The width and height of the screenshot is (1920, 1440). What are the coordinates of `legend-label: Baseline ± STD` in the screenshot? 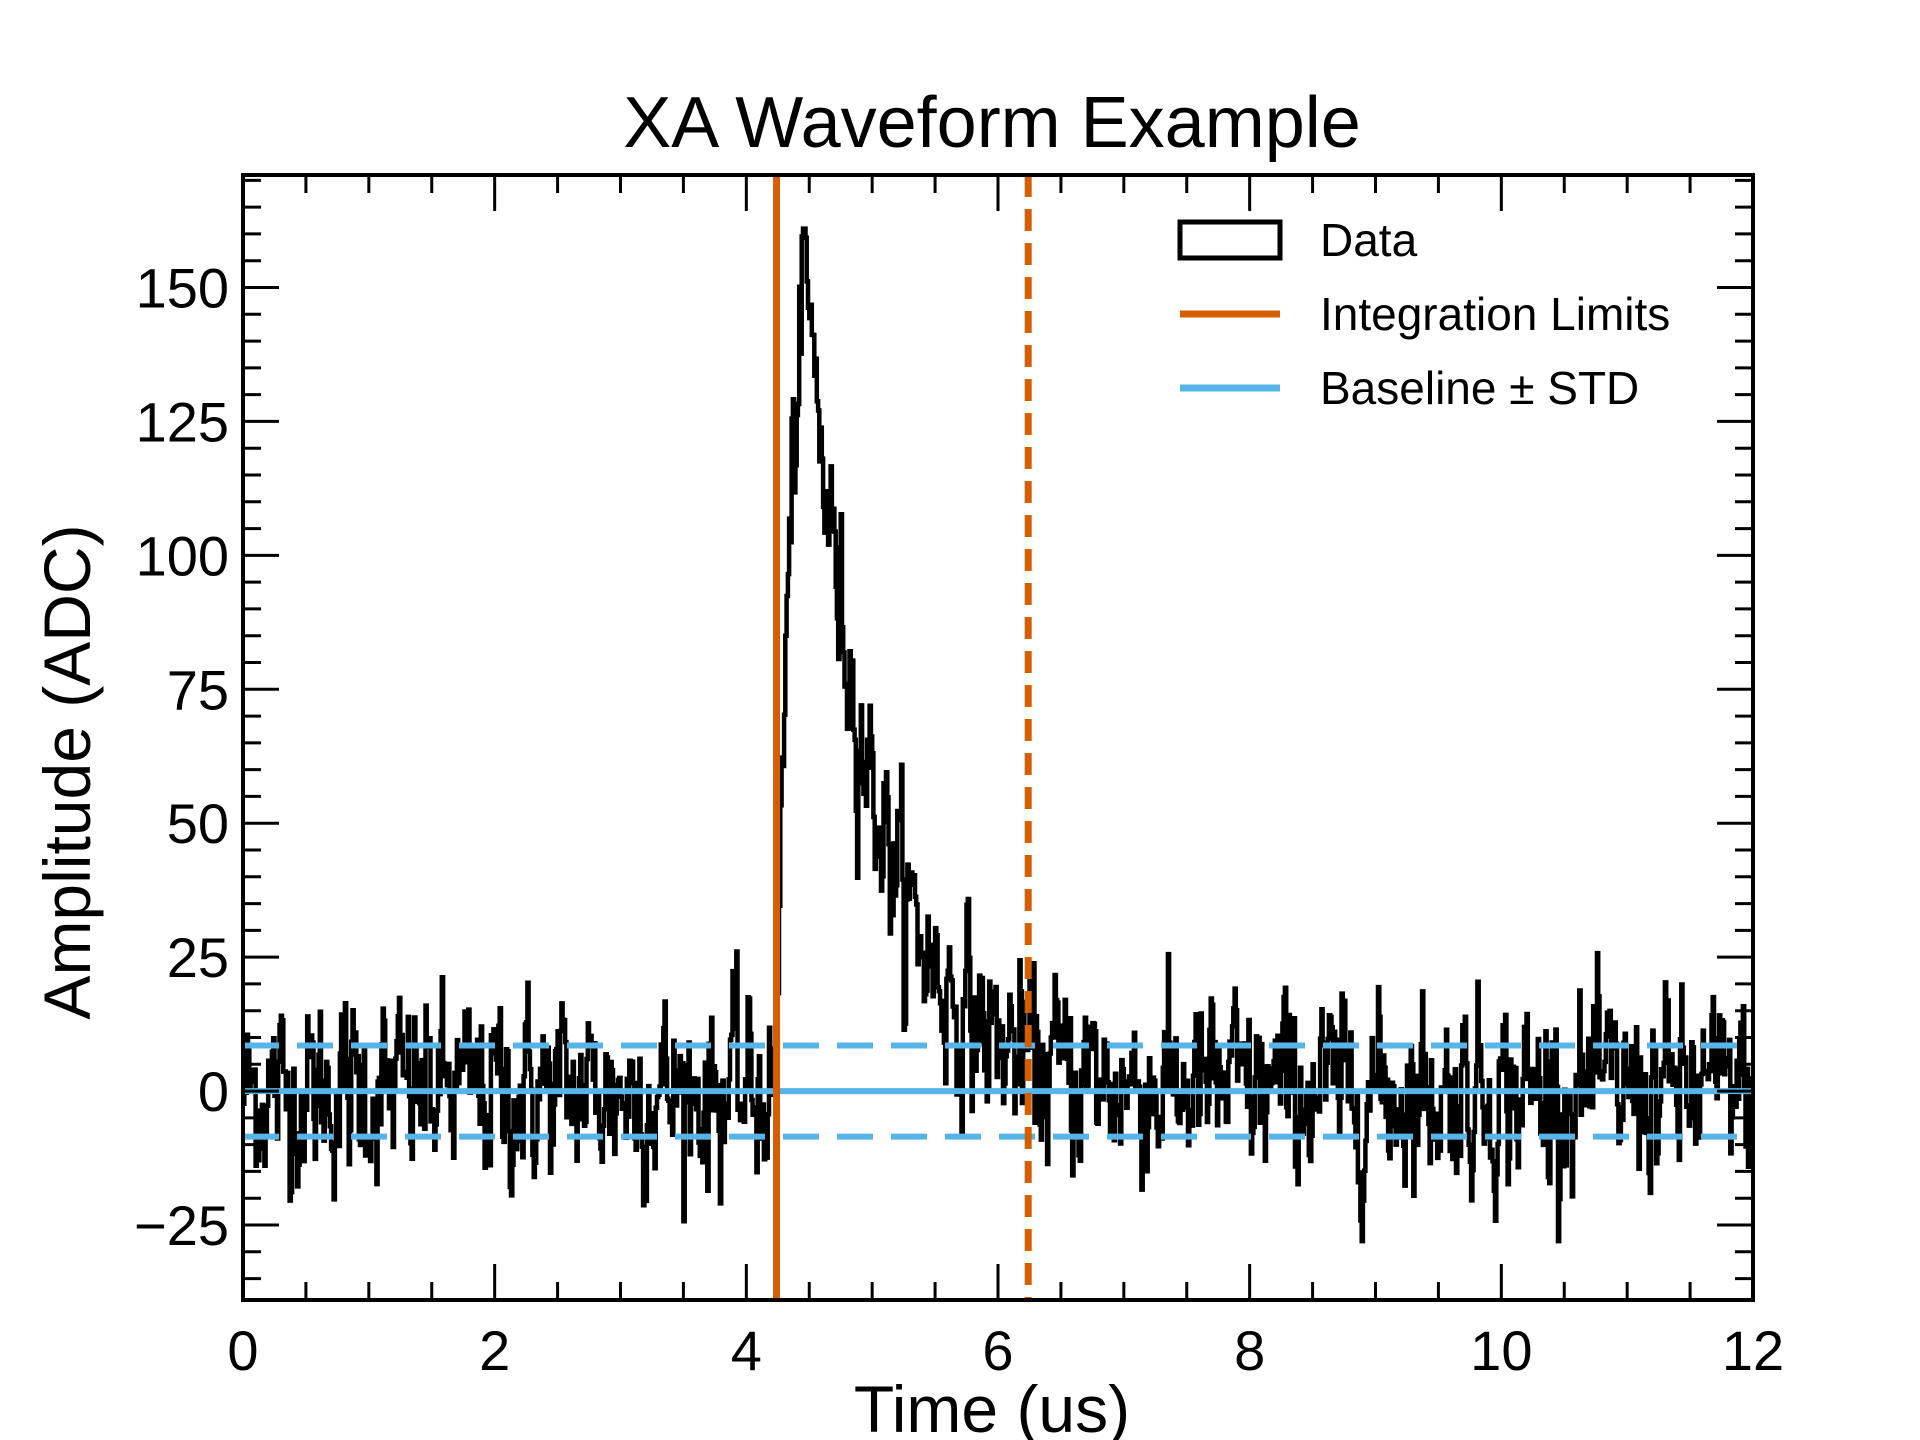 It's located at (1479, 388).